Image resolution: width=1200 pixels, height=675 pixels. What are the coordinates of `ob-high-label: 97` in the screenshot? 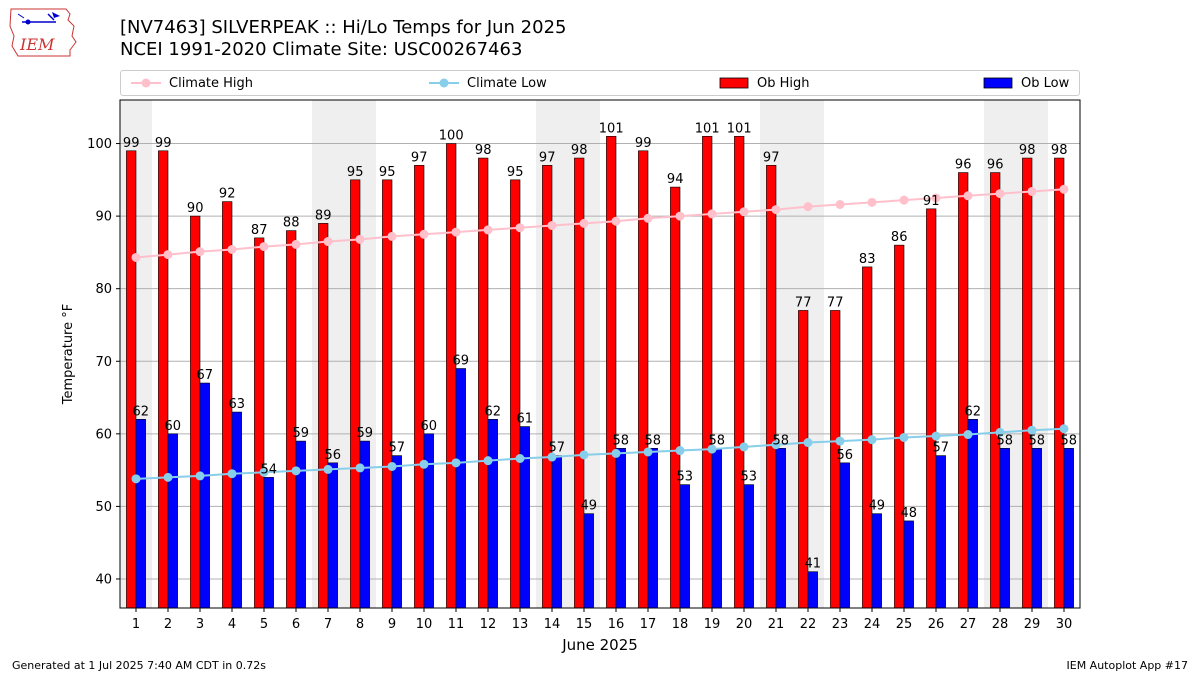 It's located at (547, 157).